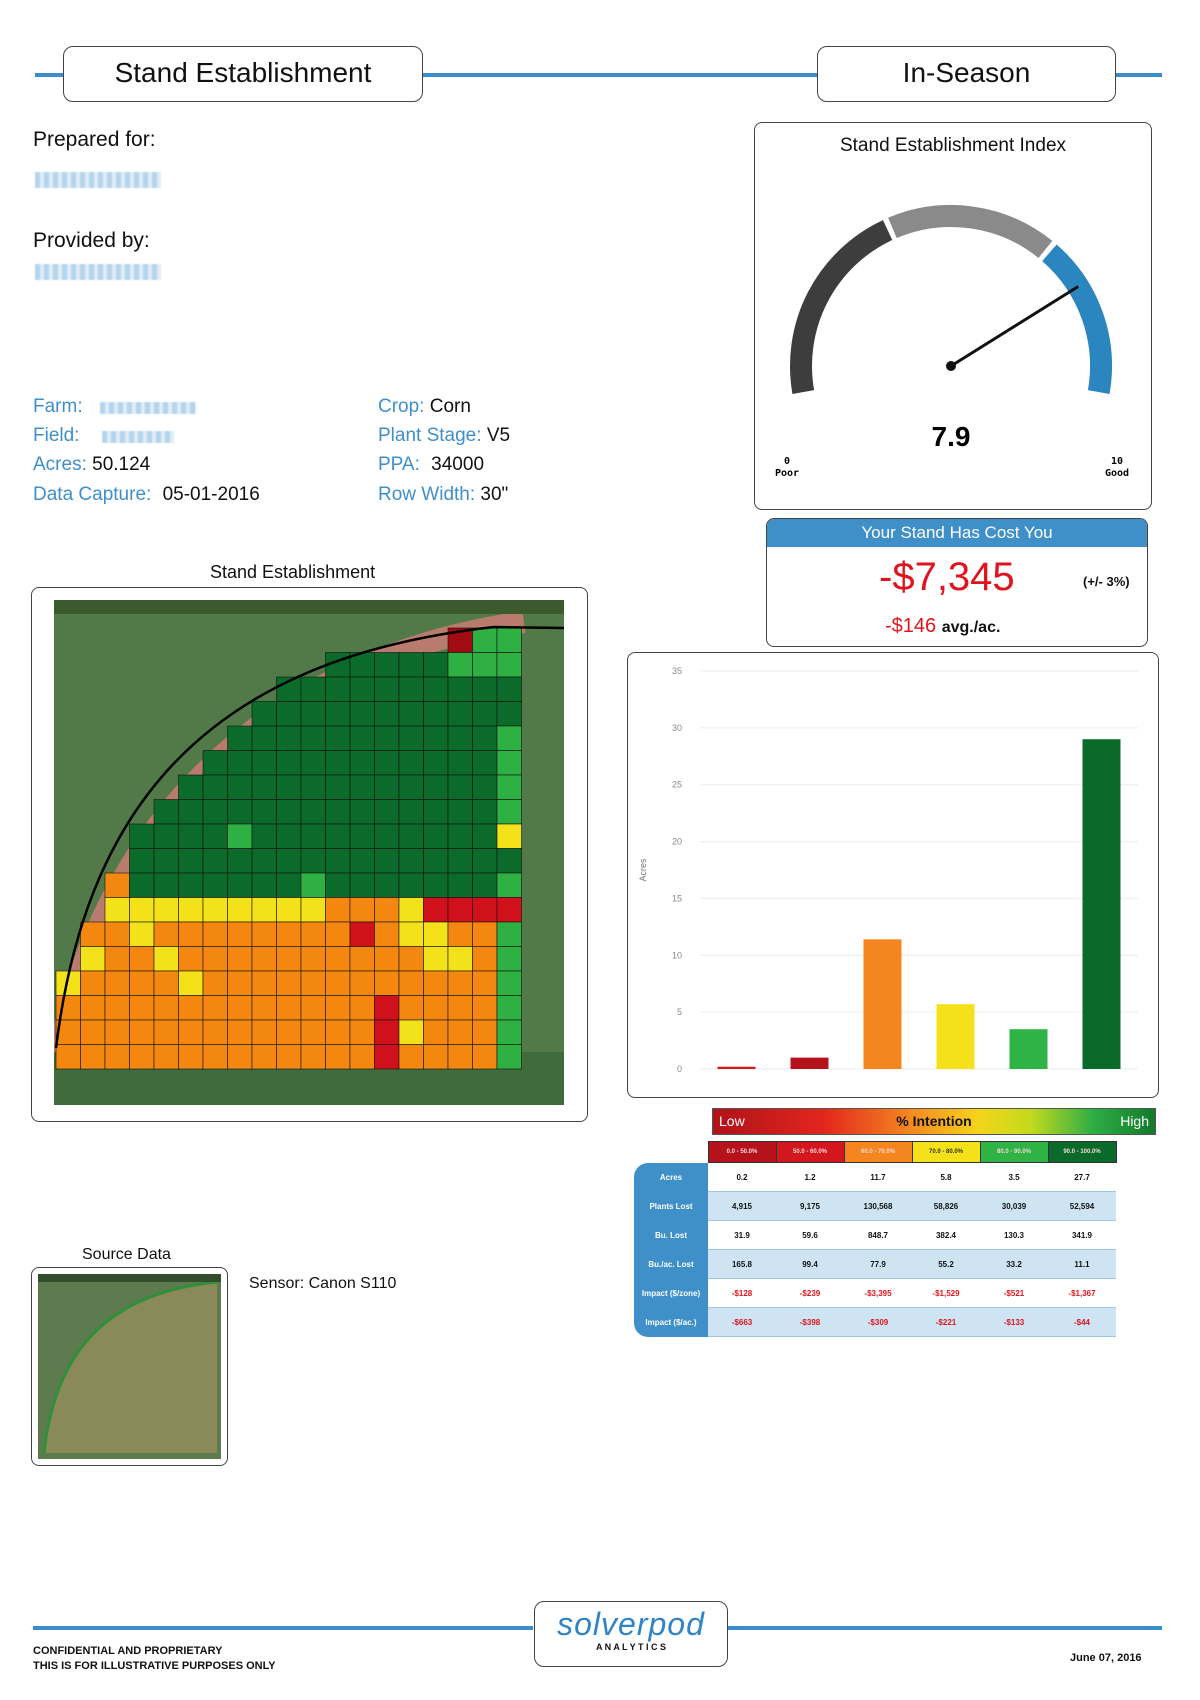 This screenshot has width=1200, height=1700. I want to click on cost-per-acre-suffix: avg./ac., so click(971, 627).